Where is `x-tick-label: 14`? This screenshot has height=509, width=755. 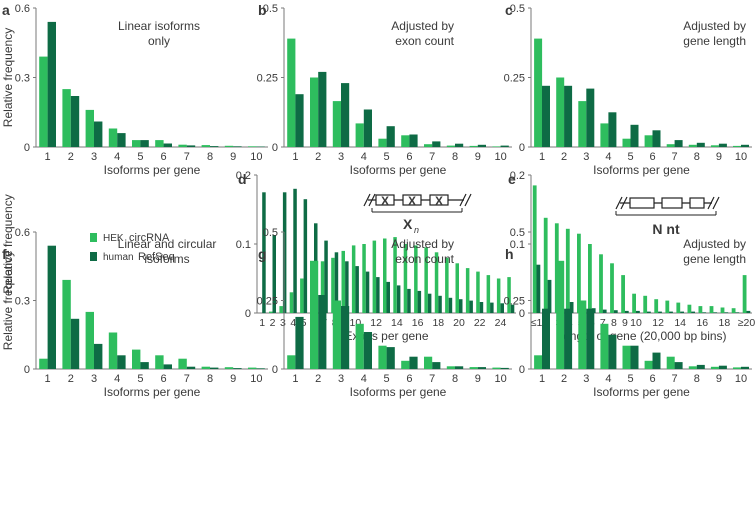 x-tick-label: 14 is located at coordinates (397, 323).